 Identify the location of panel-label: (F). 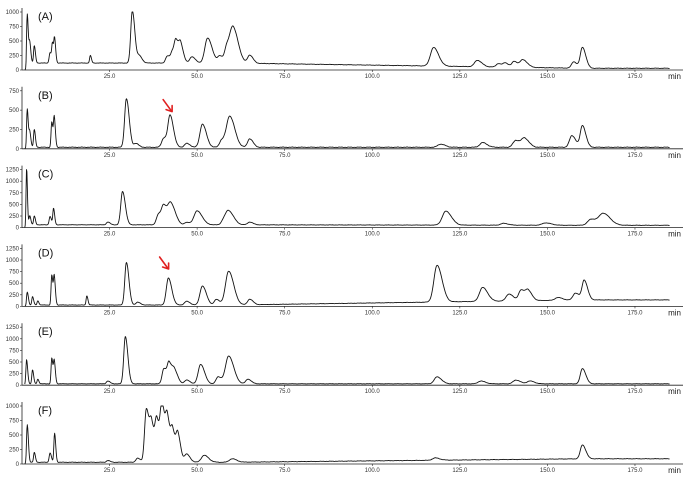
(45, 411).